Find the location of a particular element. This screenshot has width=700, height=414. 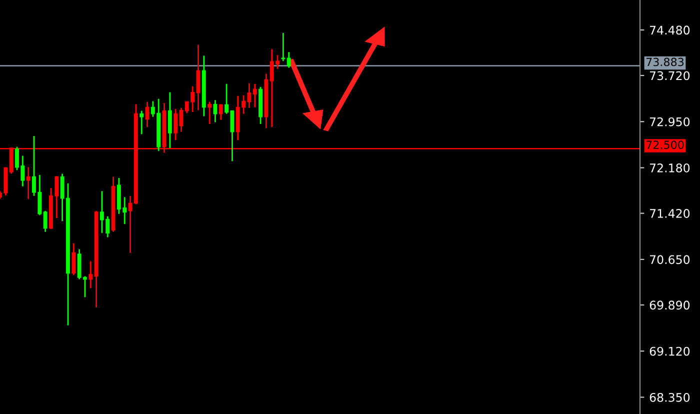

y-tick-label: 72.180 is located at coordinates (670, 167).